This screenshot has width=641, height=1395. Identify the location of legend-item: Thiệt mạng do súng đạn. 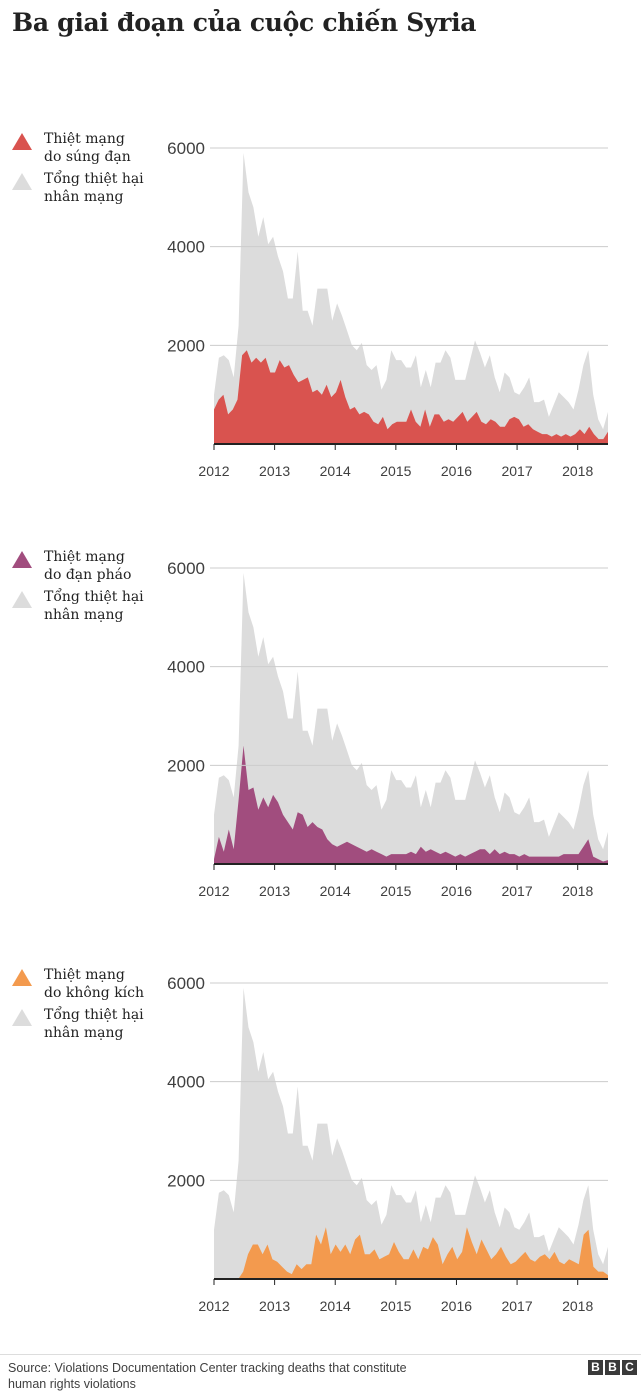
(87, 148).